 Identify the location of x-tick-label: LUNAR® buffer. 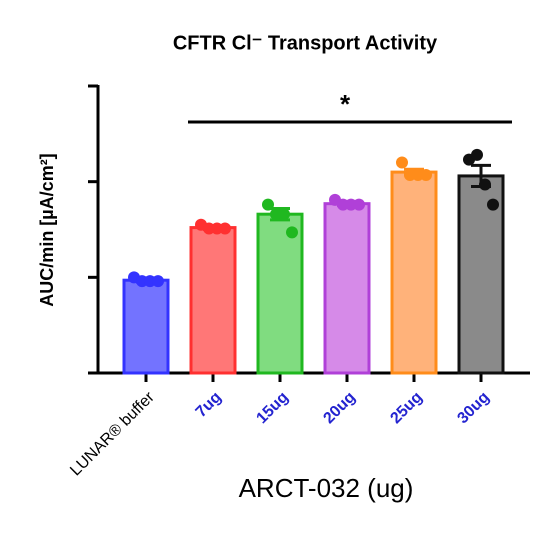
(112, 433).